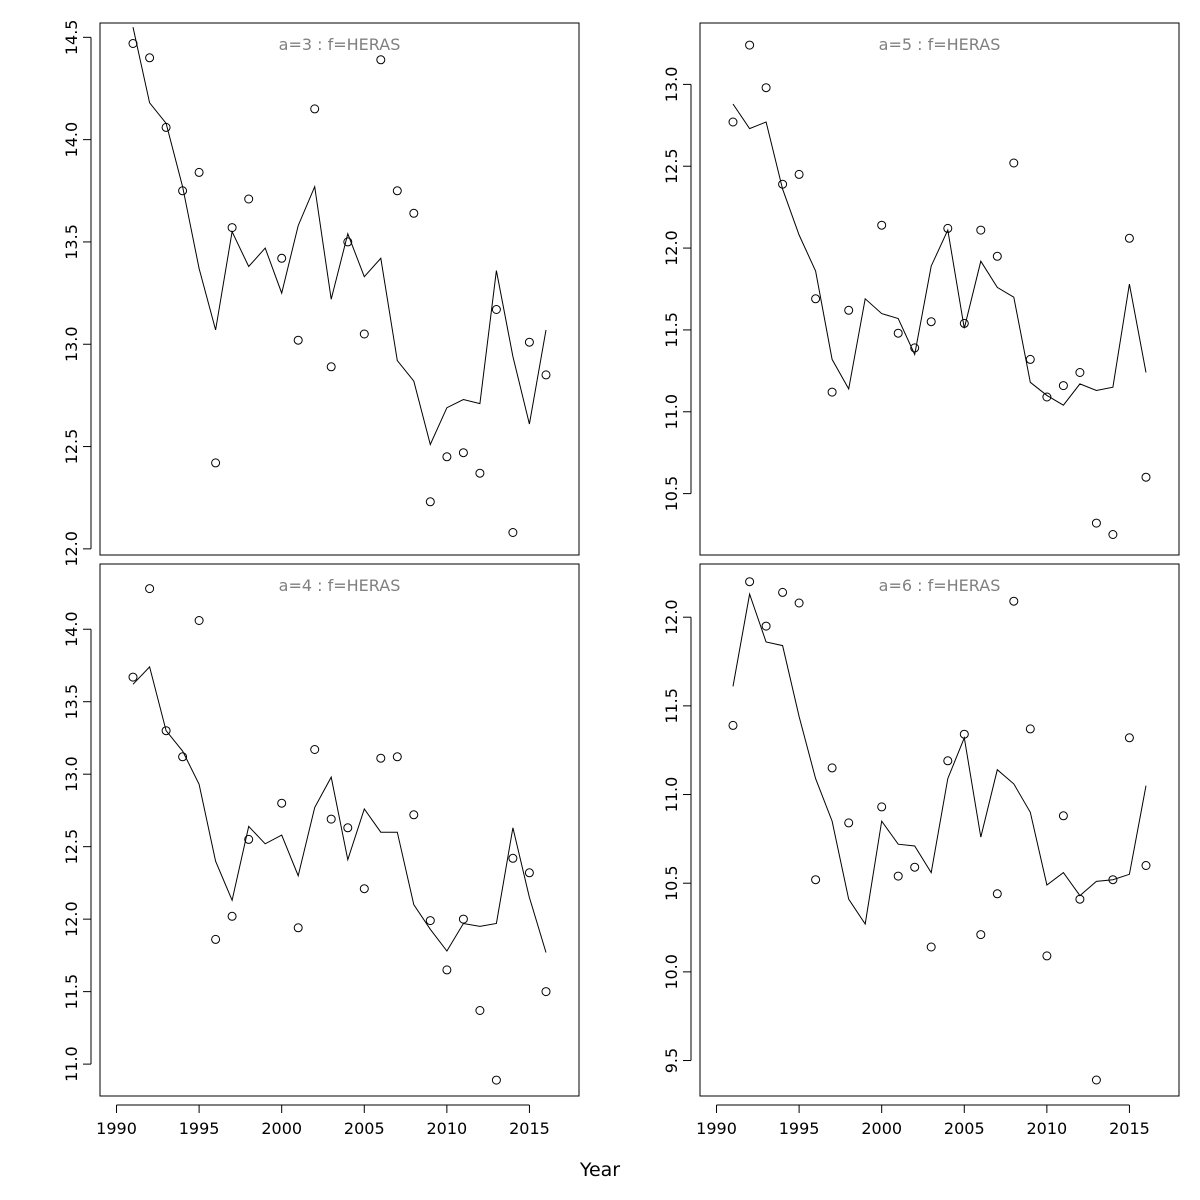 This screenshot has width=1200, height=1200. What do you see at coordinates (671, 972) in the screenshot?
I see `y-tick-label: 10.0` at bounding box center [671, 972].